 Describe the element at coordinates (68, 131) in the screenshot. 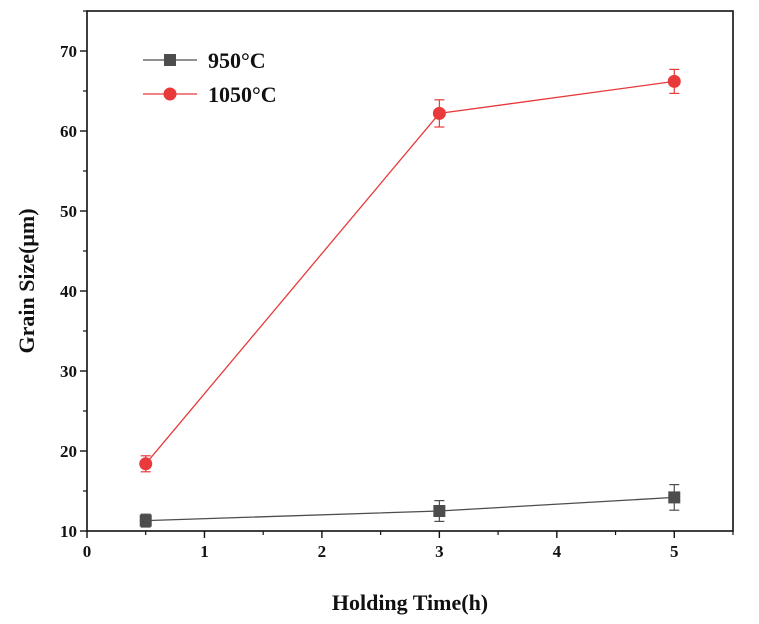

I see `y-tick-label: 60` at that location.